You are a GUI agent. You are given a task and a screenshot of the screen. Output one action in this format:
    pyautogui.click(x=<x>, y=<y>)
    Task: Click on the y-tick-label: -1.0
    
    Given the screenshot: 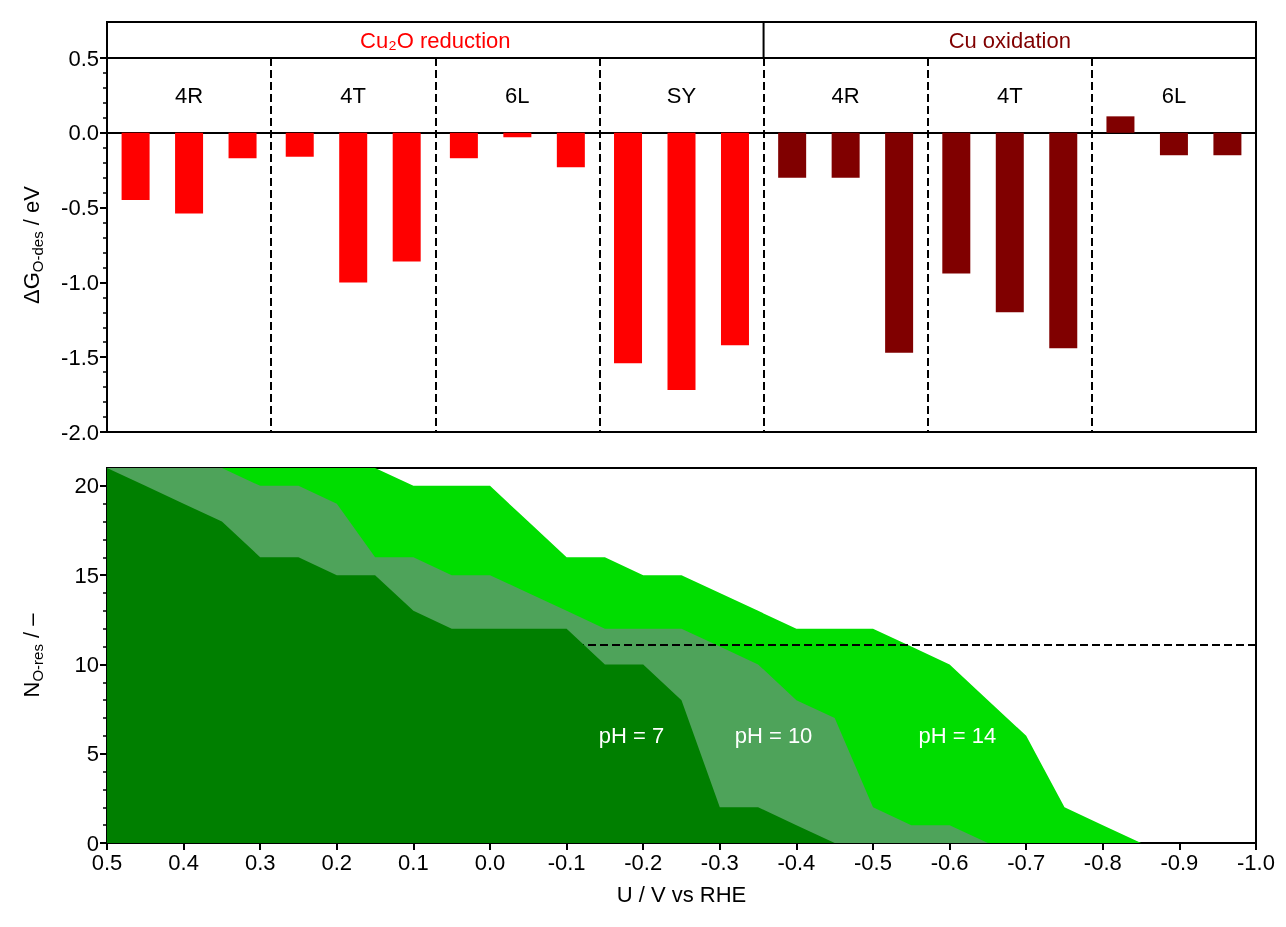 What is the action you would take?
    pyautogui.click(x=80, y=282)
    